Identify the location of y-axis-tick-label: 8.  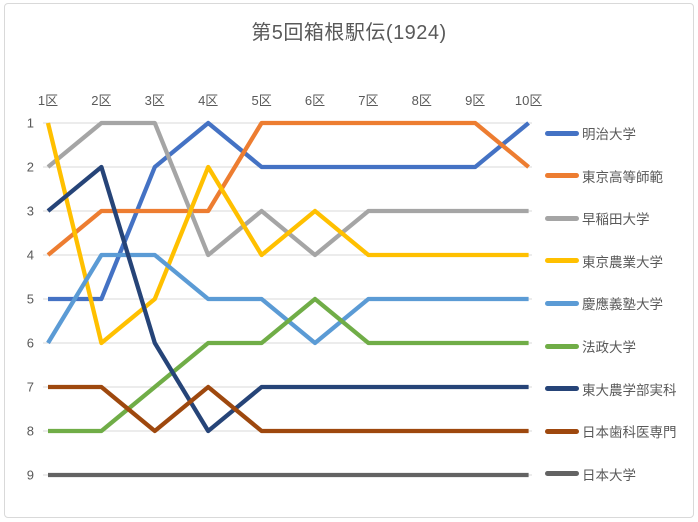
(30, 431).